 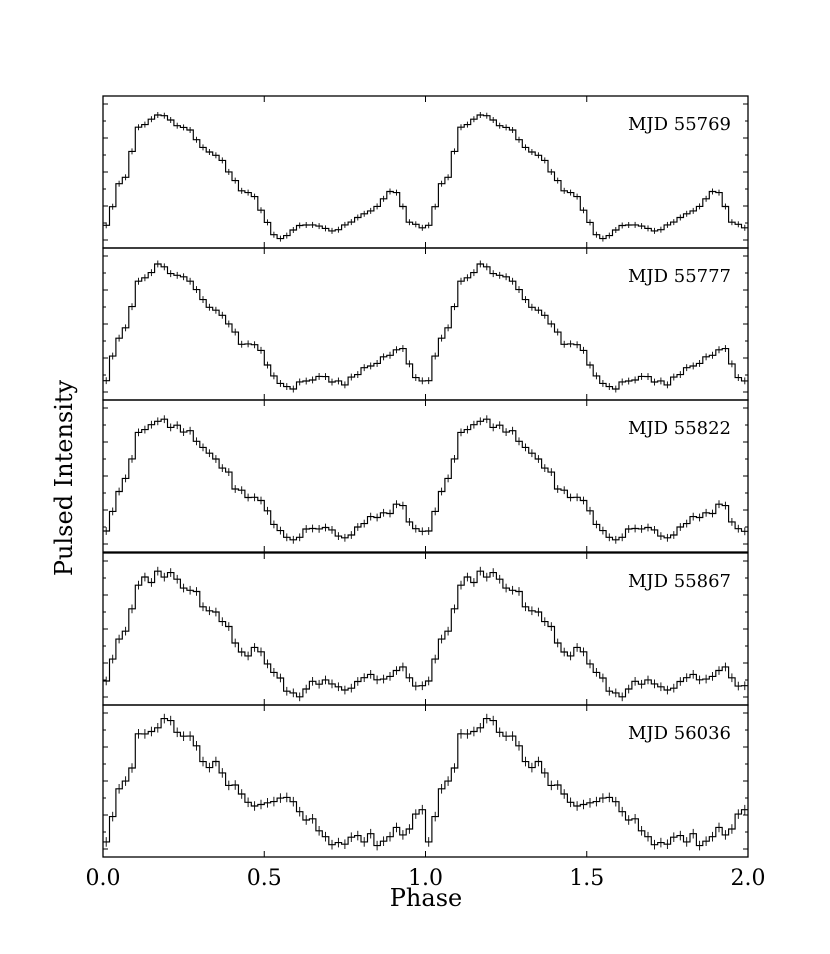 What do you see at coordinates (679, 124) in the screenshot?
I see `panel-label: MJD 55769` at bounding box center [679, 124].